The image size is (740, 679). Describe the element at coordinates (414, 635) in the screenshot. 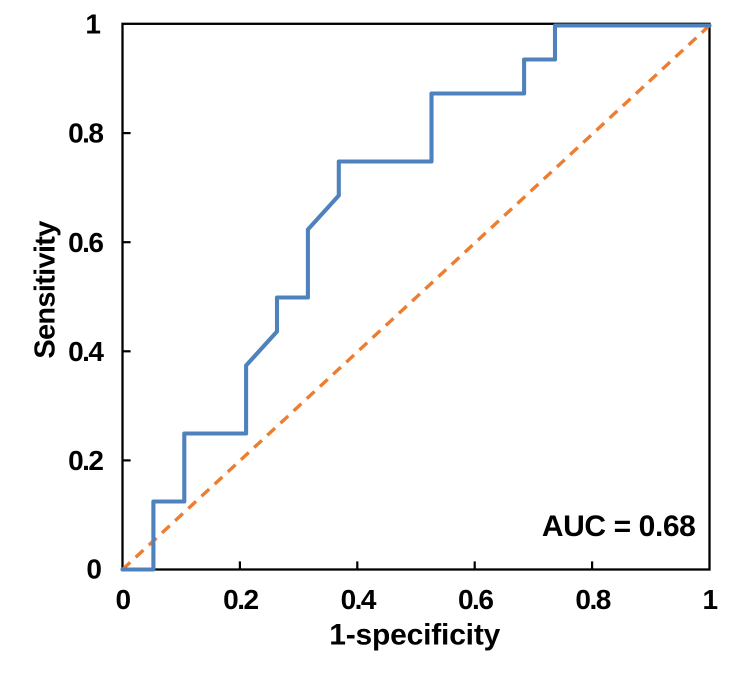

I see `svg-text: 1-specificity` at that location.